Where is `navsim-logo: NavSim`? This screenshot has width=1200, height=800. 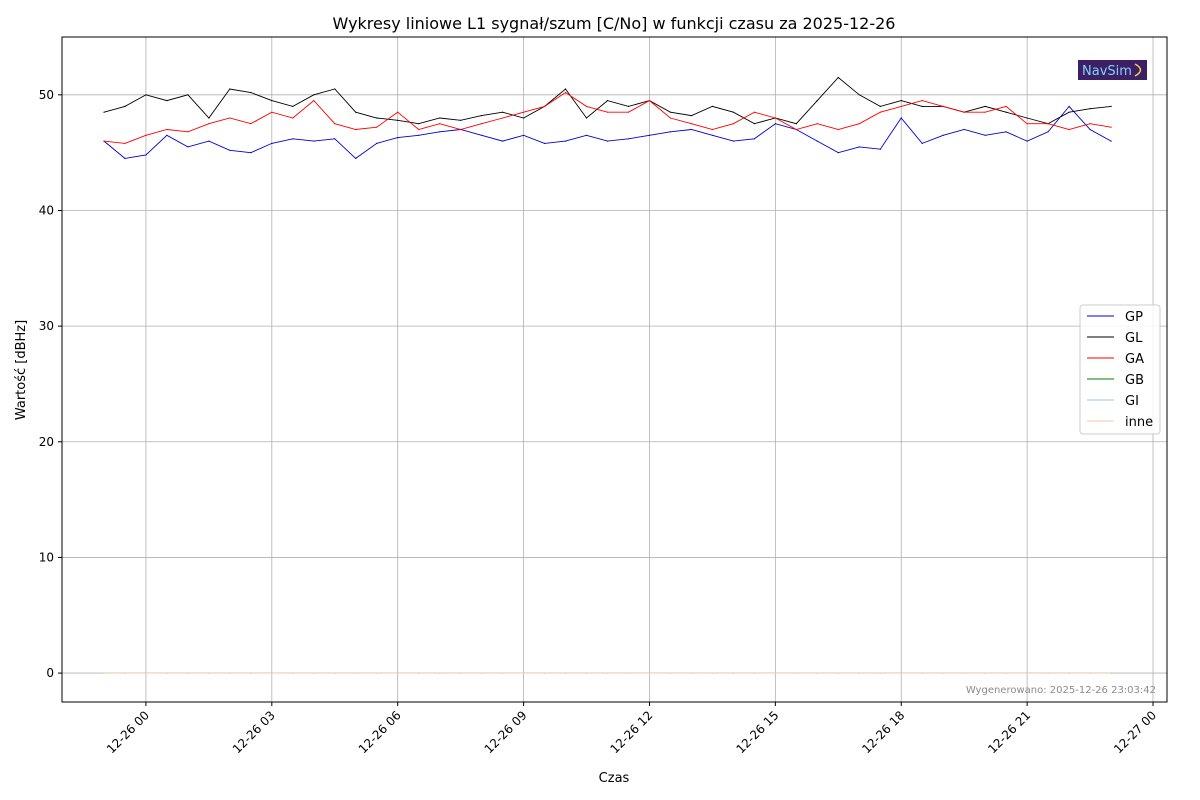 navsim-logo: NavSim is located at coordinates (1112, 70).